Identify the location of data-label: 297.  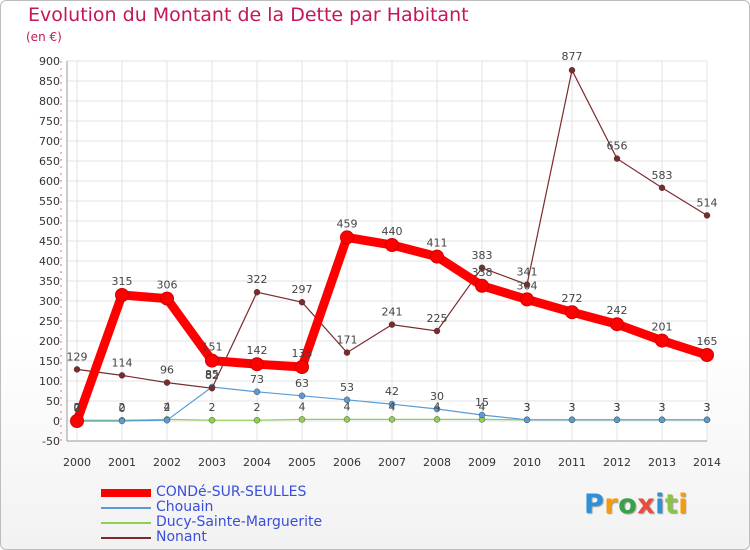
(302, 289).